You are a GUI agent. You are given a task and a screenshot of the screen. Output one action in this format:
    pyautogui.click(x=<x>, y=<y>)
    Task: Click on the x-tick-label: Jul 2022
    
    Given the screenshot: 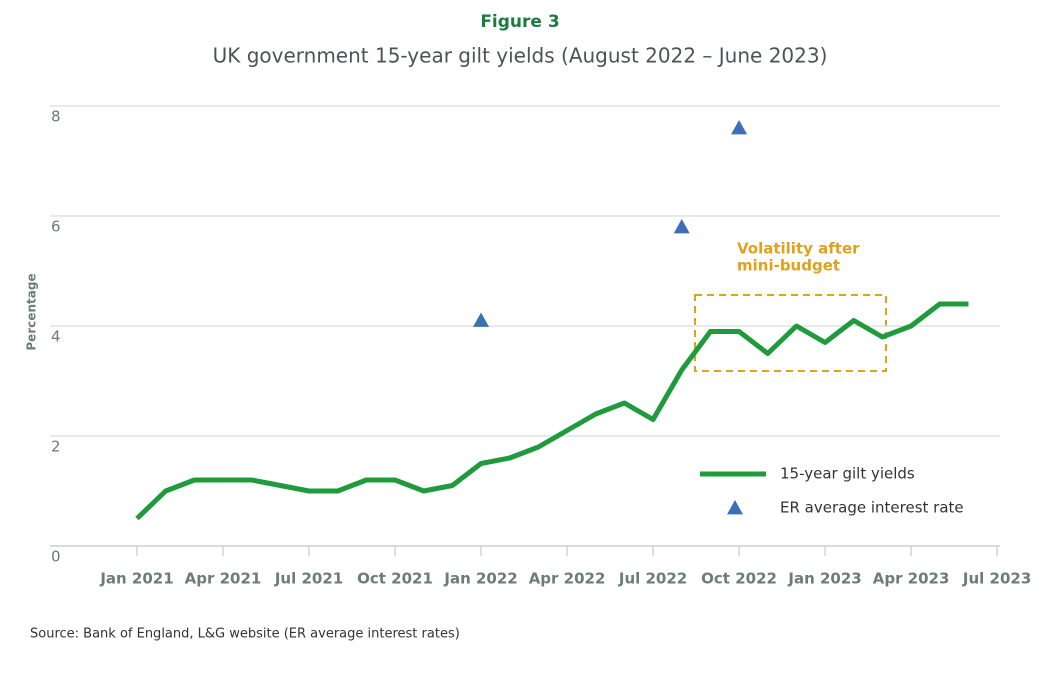 What is the action you would take?
    pyautogui.click(x=652, y=579)
    